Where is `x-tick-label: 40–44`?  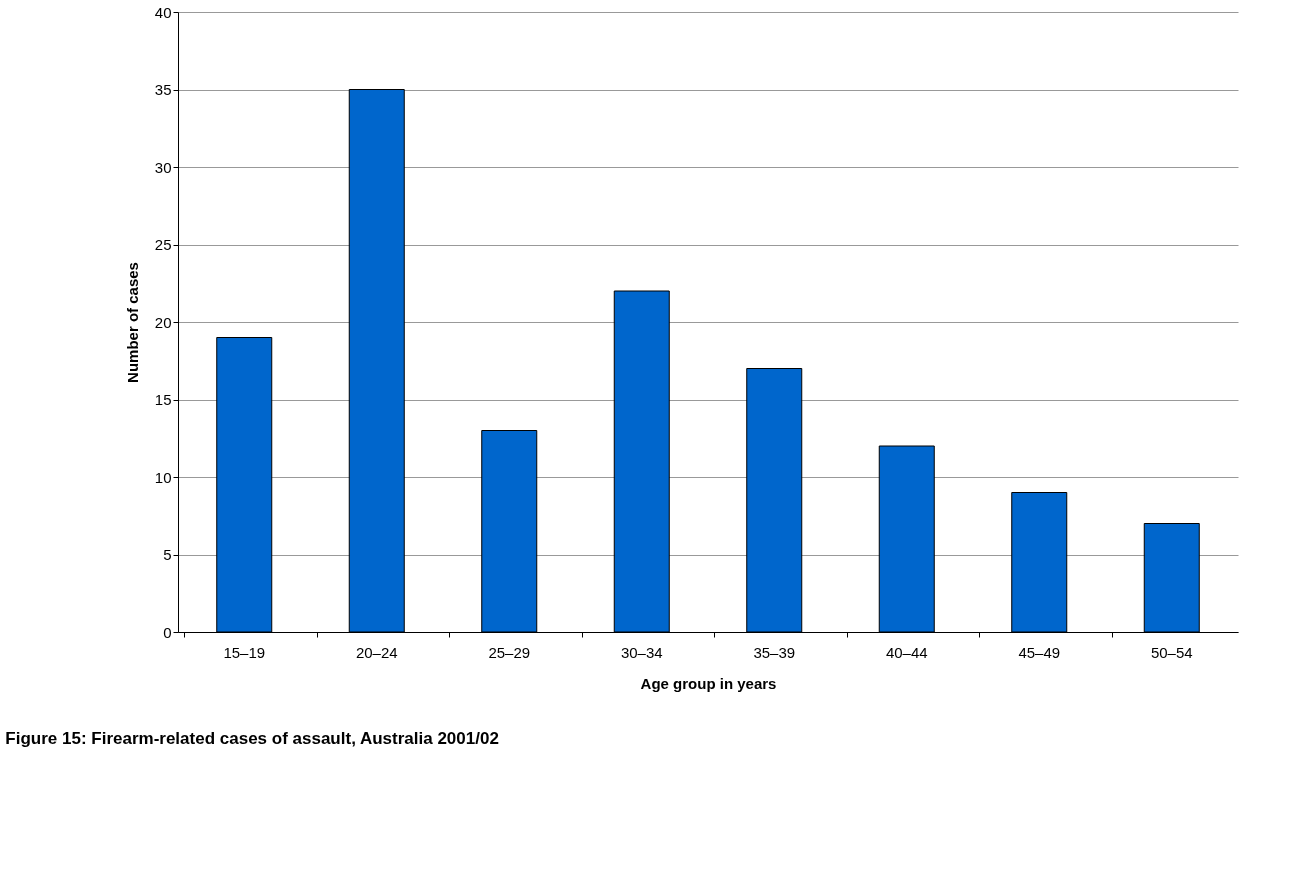
x-tick-label: 40–44 is located at coordinates (906, 652).